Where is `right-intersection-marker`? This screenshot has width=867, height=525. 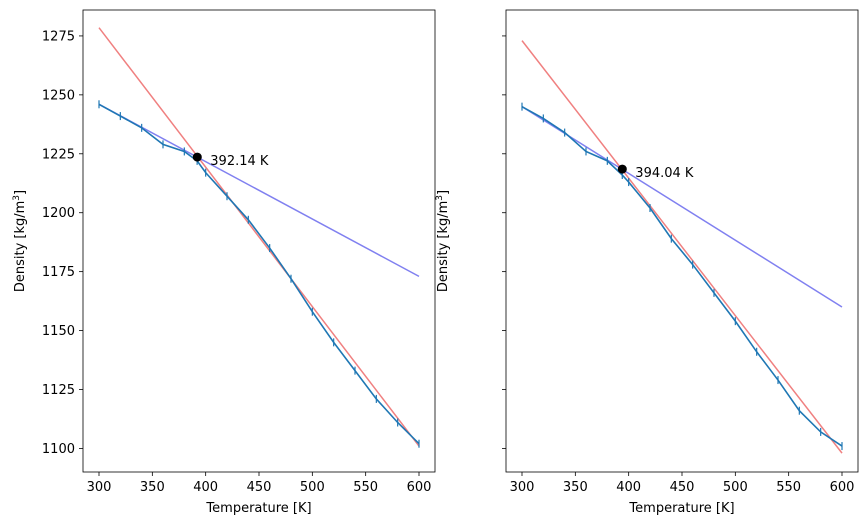 right-intersection-marker is located at coordinates (622, 169).